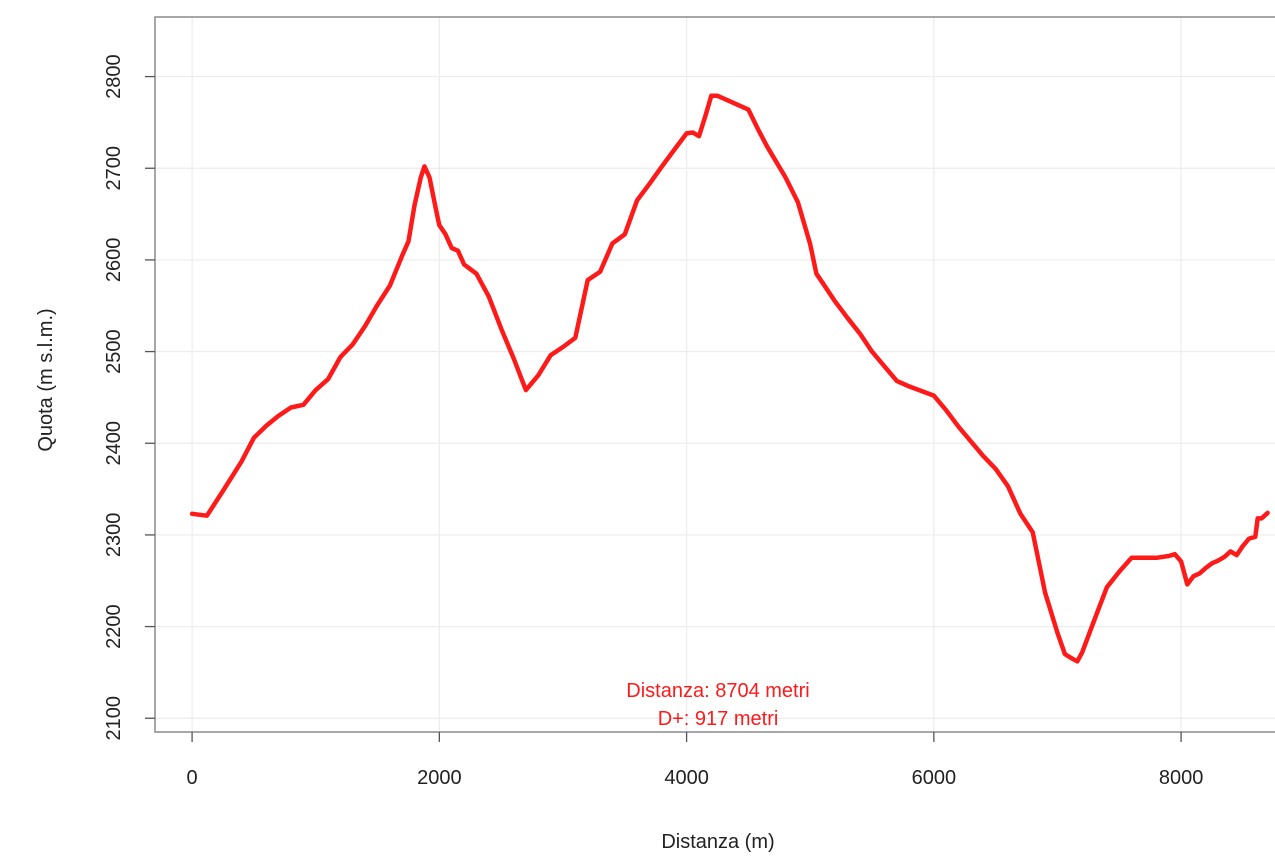 The width and height of the screenshot is (1275, 861). What do you see at coordinates (718, 719) in the screenshot?
I see `elevation-gain-annotation: D+: 917 metri` at bounding box center [718, 719].